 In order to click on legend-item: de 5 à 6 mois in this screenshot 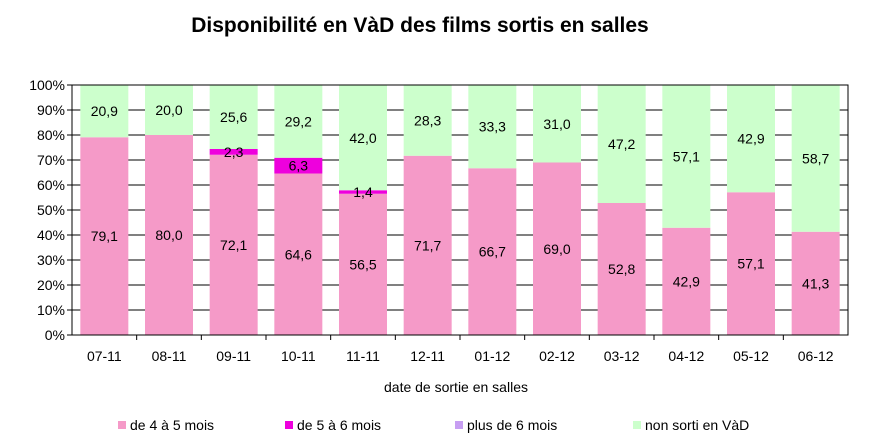, I will do `click(333, 425)`.